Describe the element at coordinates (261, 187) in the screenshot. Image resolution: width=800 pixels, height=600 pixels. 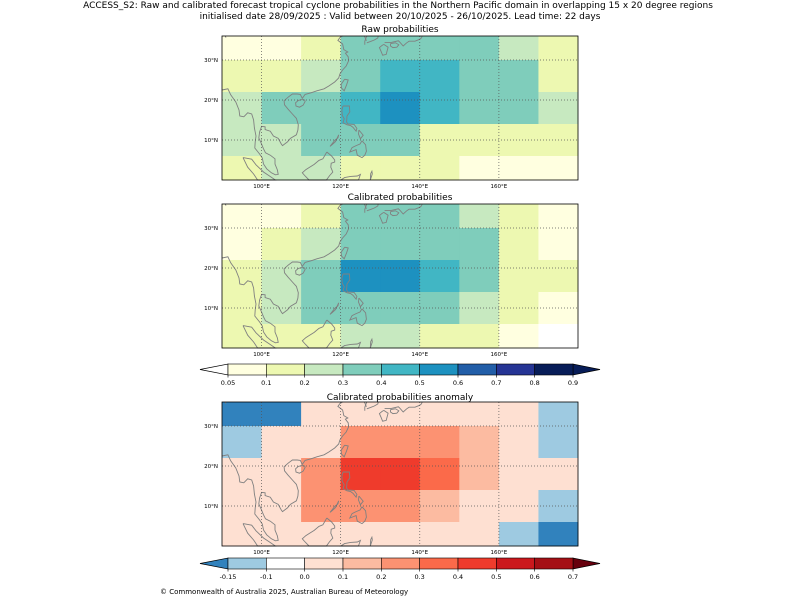
I see `x-tick-label: 100°E` at that location.